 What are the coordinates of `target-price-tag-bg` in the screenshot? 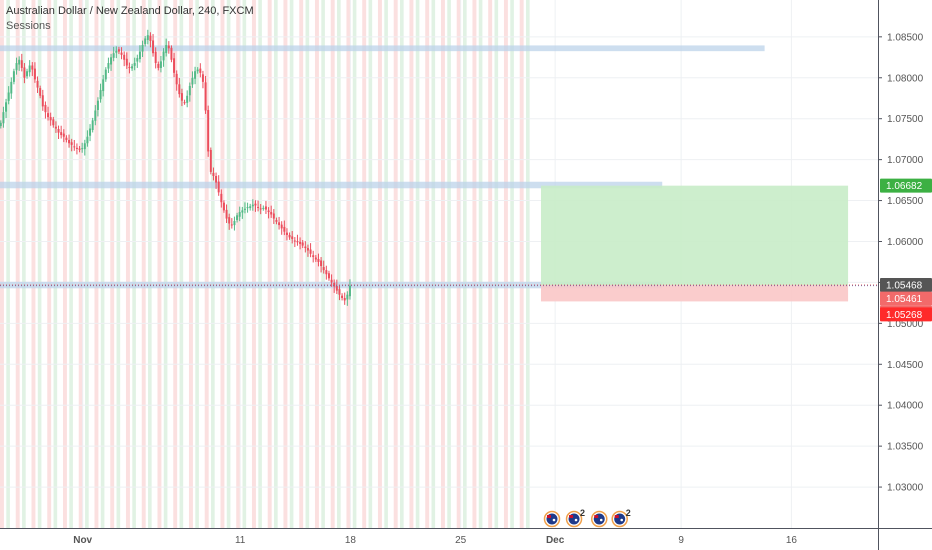 It's located at (906, 185).